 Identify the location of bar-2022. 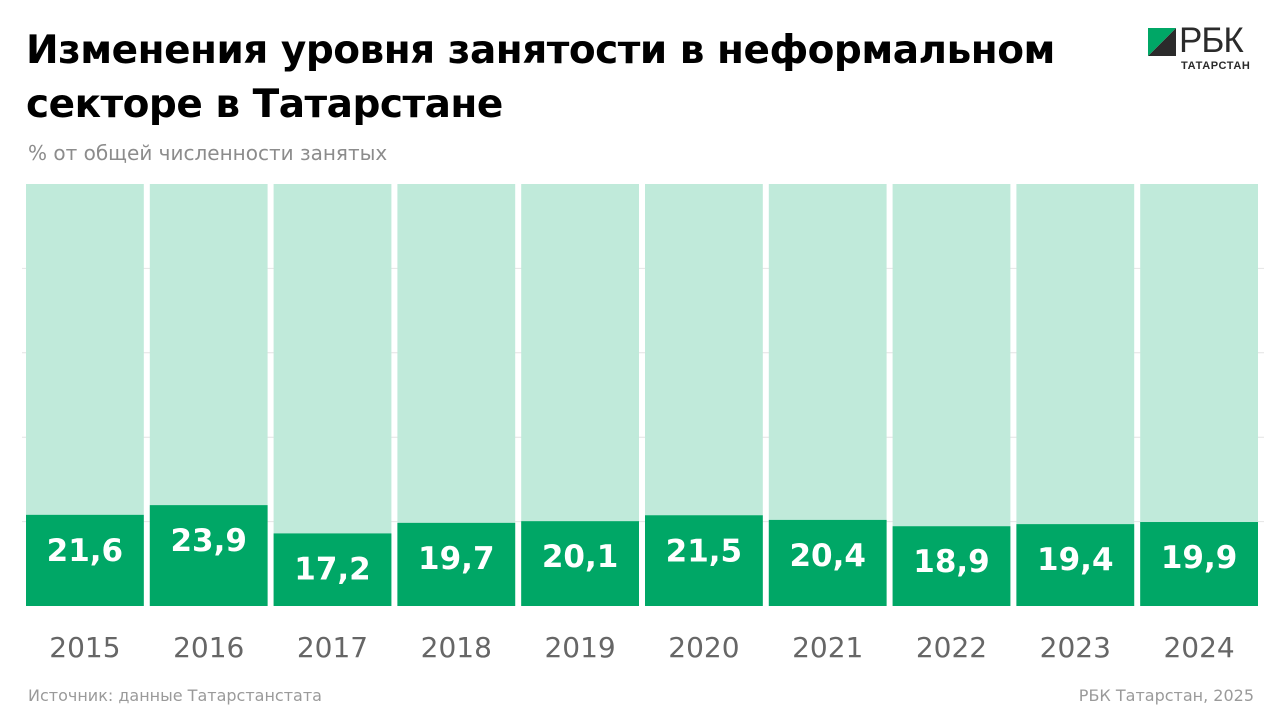
(951, 566).